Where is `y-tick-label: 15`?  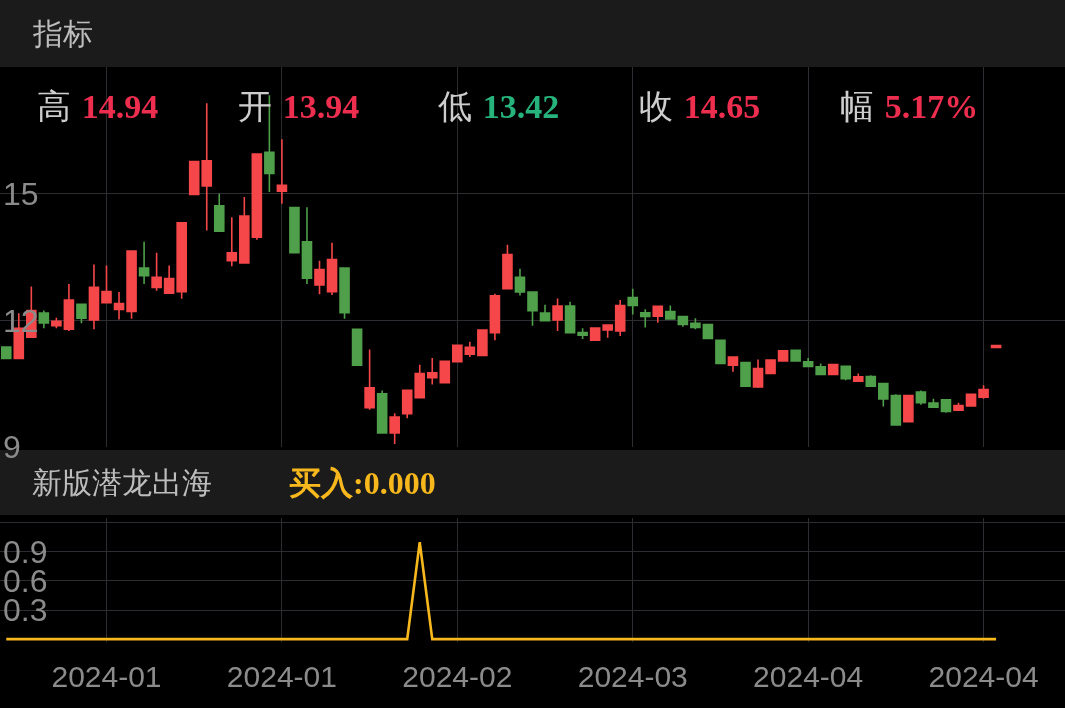 y-tick-label: 15 is located at coordinates (21, 193).